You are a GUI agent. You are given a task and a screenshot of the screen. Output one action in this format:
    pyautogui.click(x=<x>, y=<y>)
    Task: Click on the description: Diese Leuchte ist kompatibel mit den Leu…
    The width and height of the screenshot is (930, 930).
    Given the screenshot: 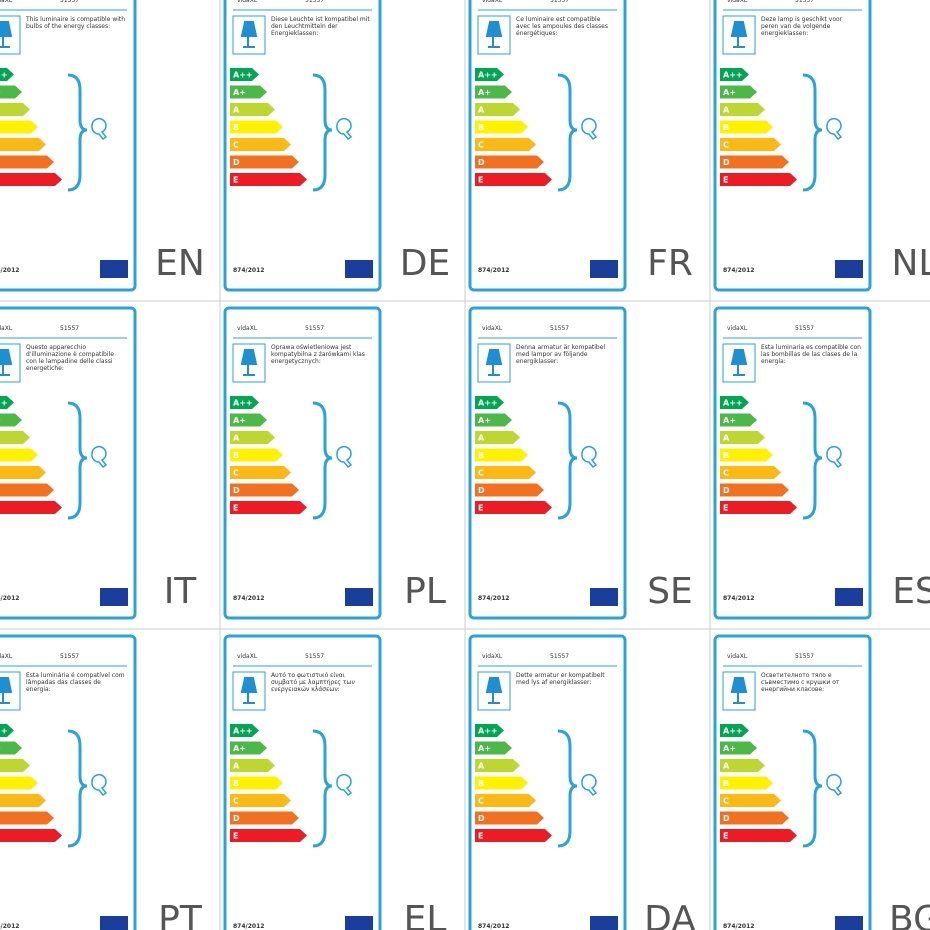 What is the action you would take?
    pyautogui.click(x=320, y=26)
    